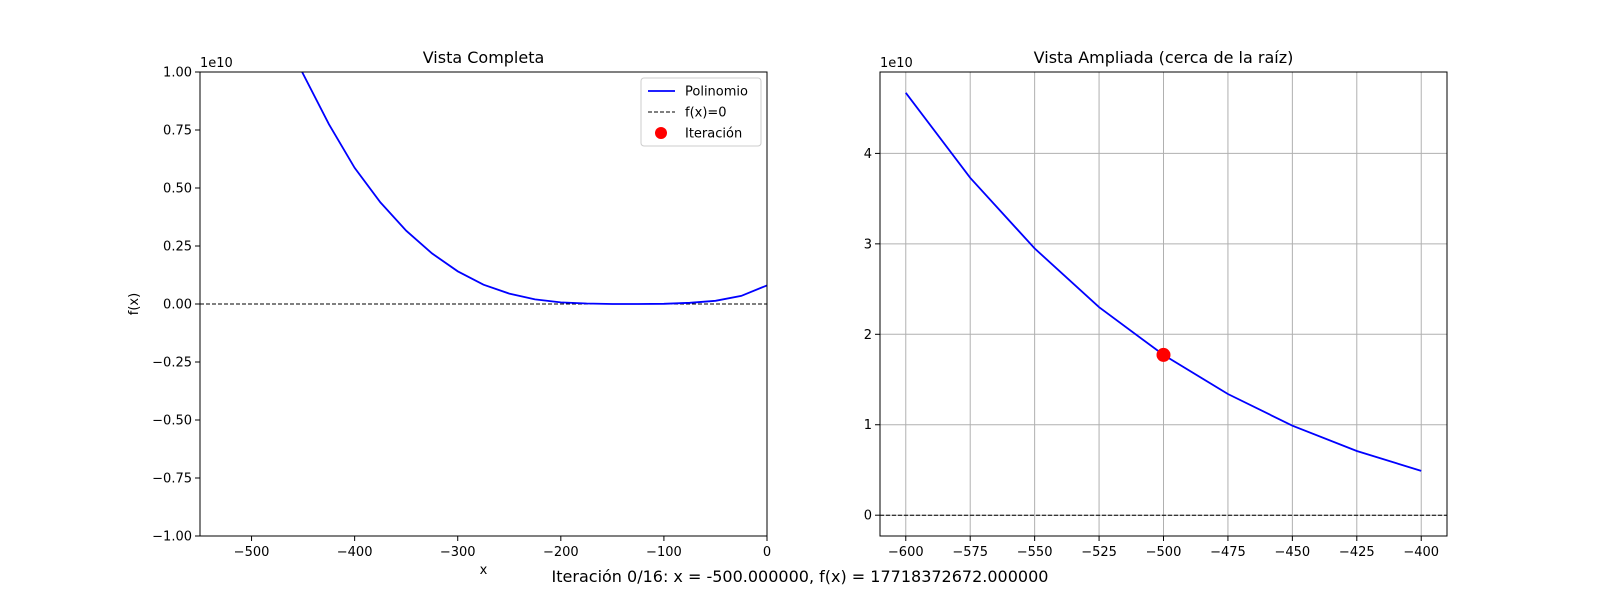  Describe the element at coordinates (716, 92) in the screenshot. I see `legend-label: Polinomio` at that location.